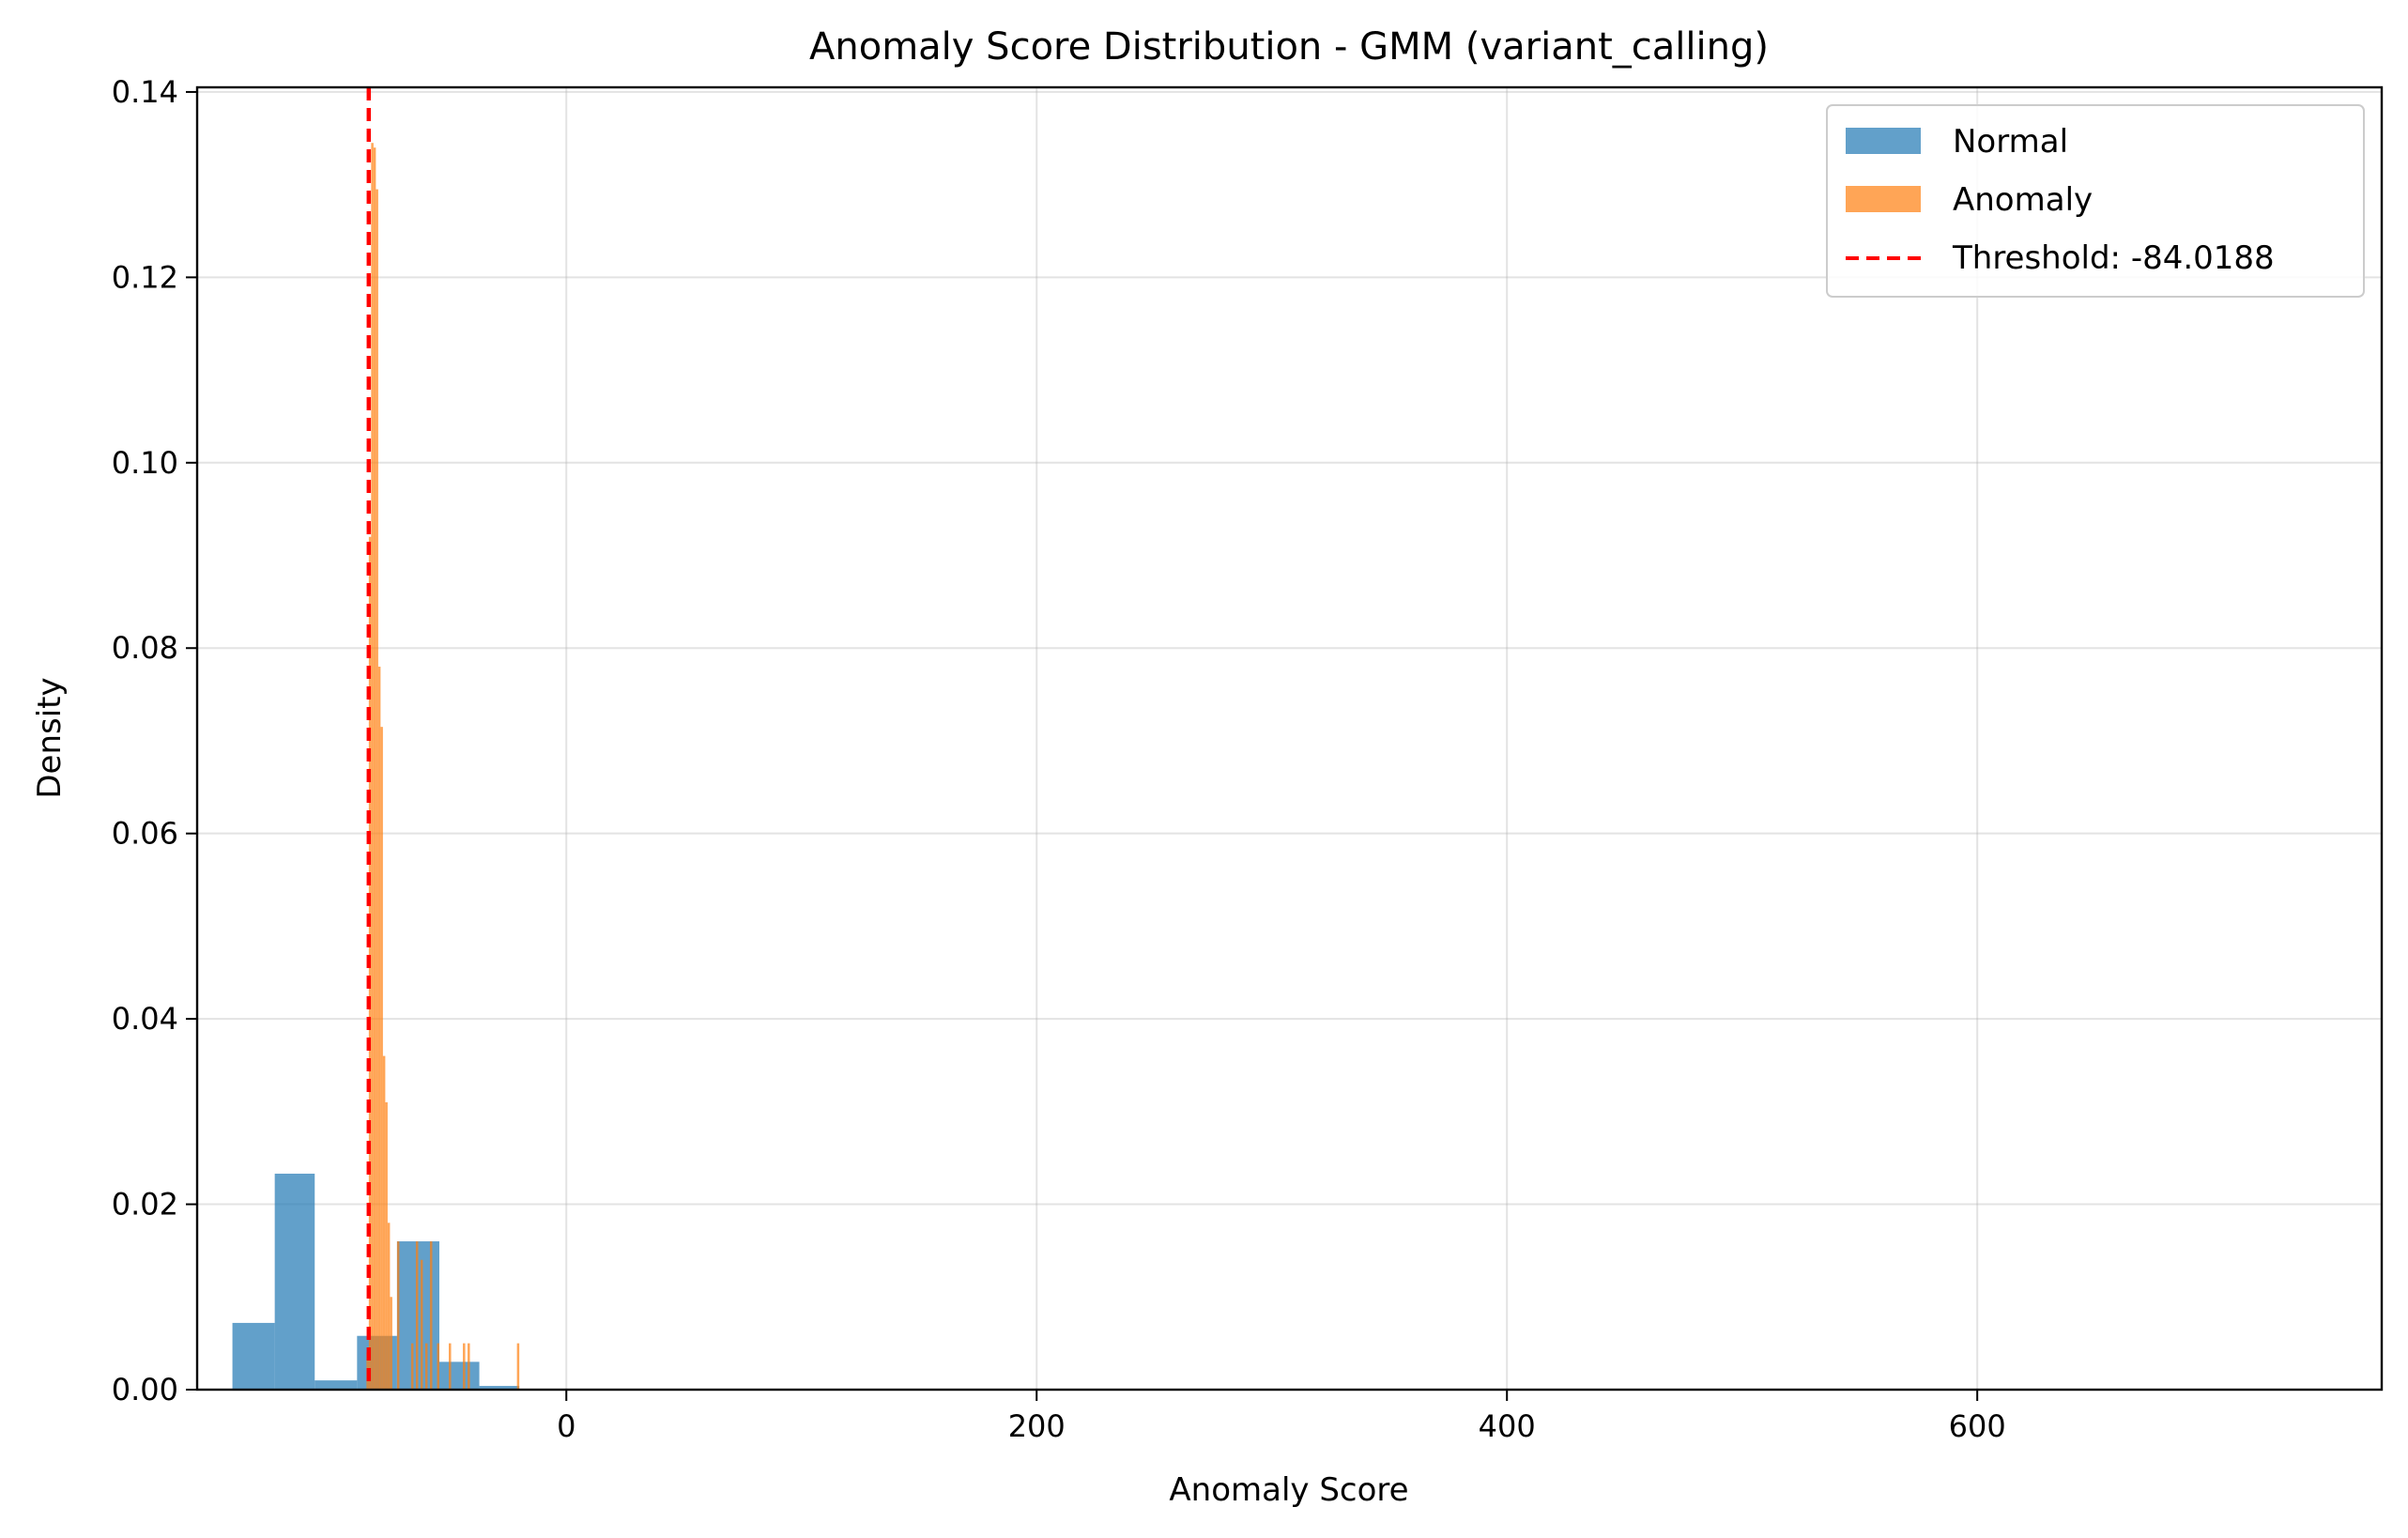 The image size is (2408, 1538). I want to click on legend-swatch-normal, so click(1883, 141).